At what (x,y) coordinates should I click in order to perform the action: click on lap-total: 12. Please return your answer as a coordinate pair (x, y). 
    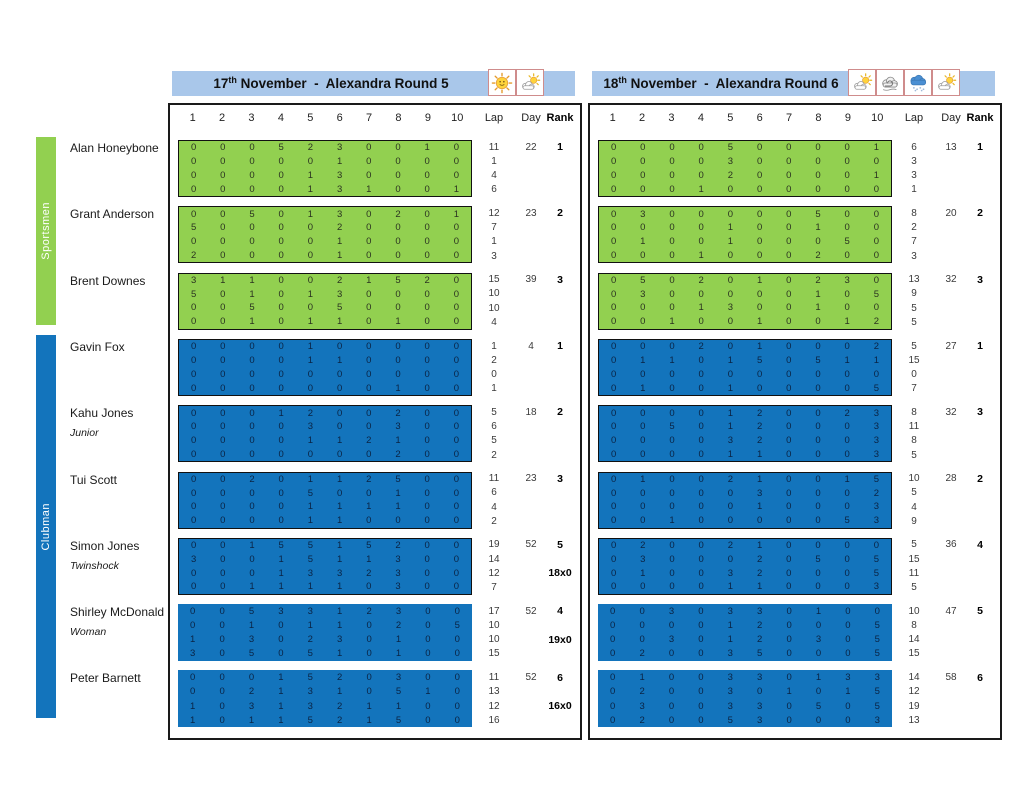
    Looking at the image, I should click on (494, 213).